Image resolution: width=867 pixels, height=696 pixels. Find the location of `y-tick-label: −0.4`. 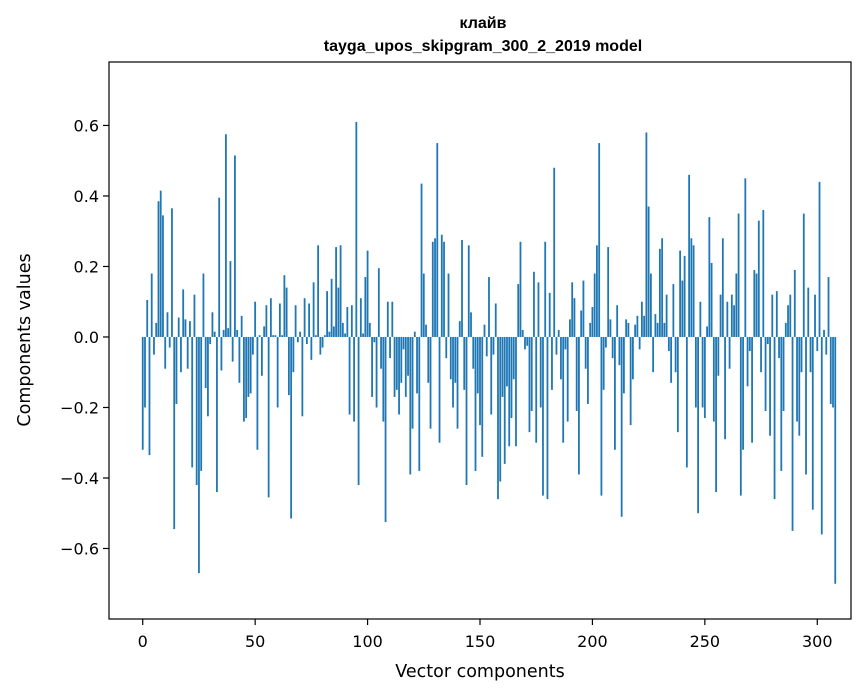

y-tick-label: −0.4 is located at coordinates (79, 478).